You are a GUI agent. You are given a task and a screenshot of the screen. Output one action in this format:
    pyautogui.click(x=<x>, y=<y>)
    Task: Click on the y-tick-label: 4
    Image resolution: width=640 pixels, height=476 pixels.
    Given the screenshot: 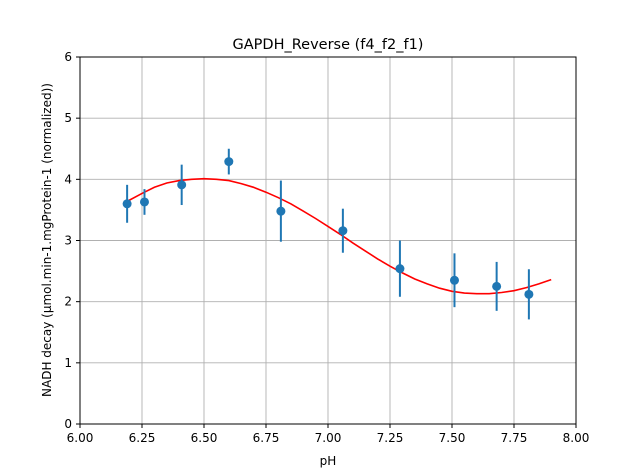 What is the action you would take?
    pyautogui.click(x=68, y=179)
    